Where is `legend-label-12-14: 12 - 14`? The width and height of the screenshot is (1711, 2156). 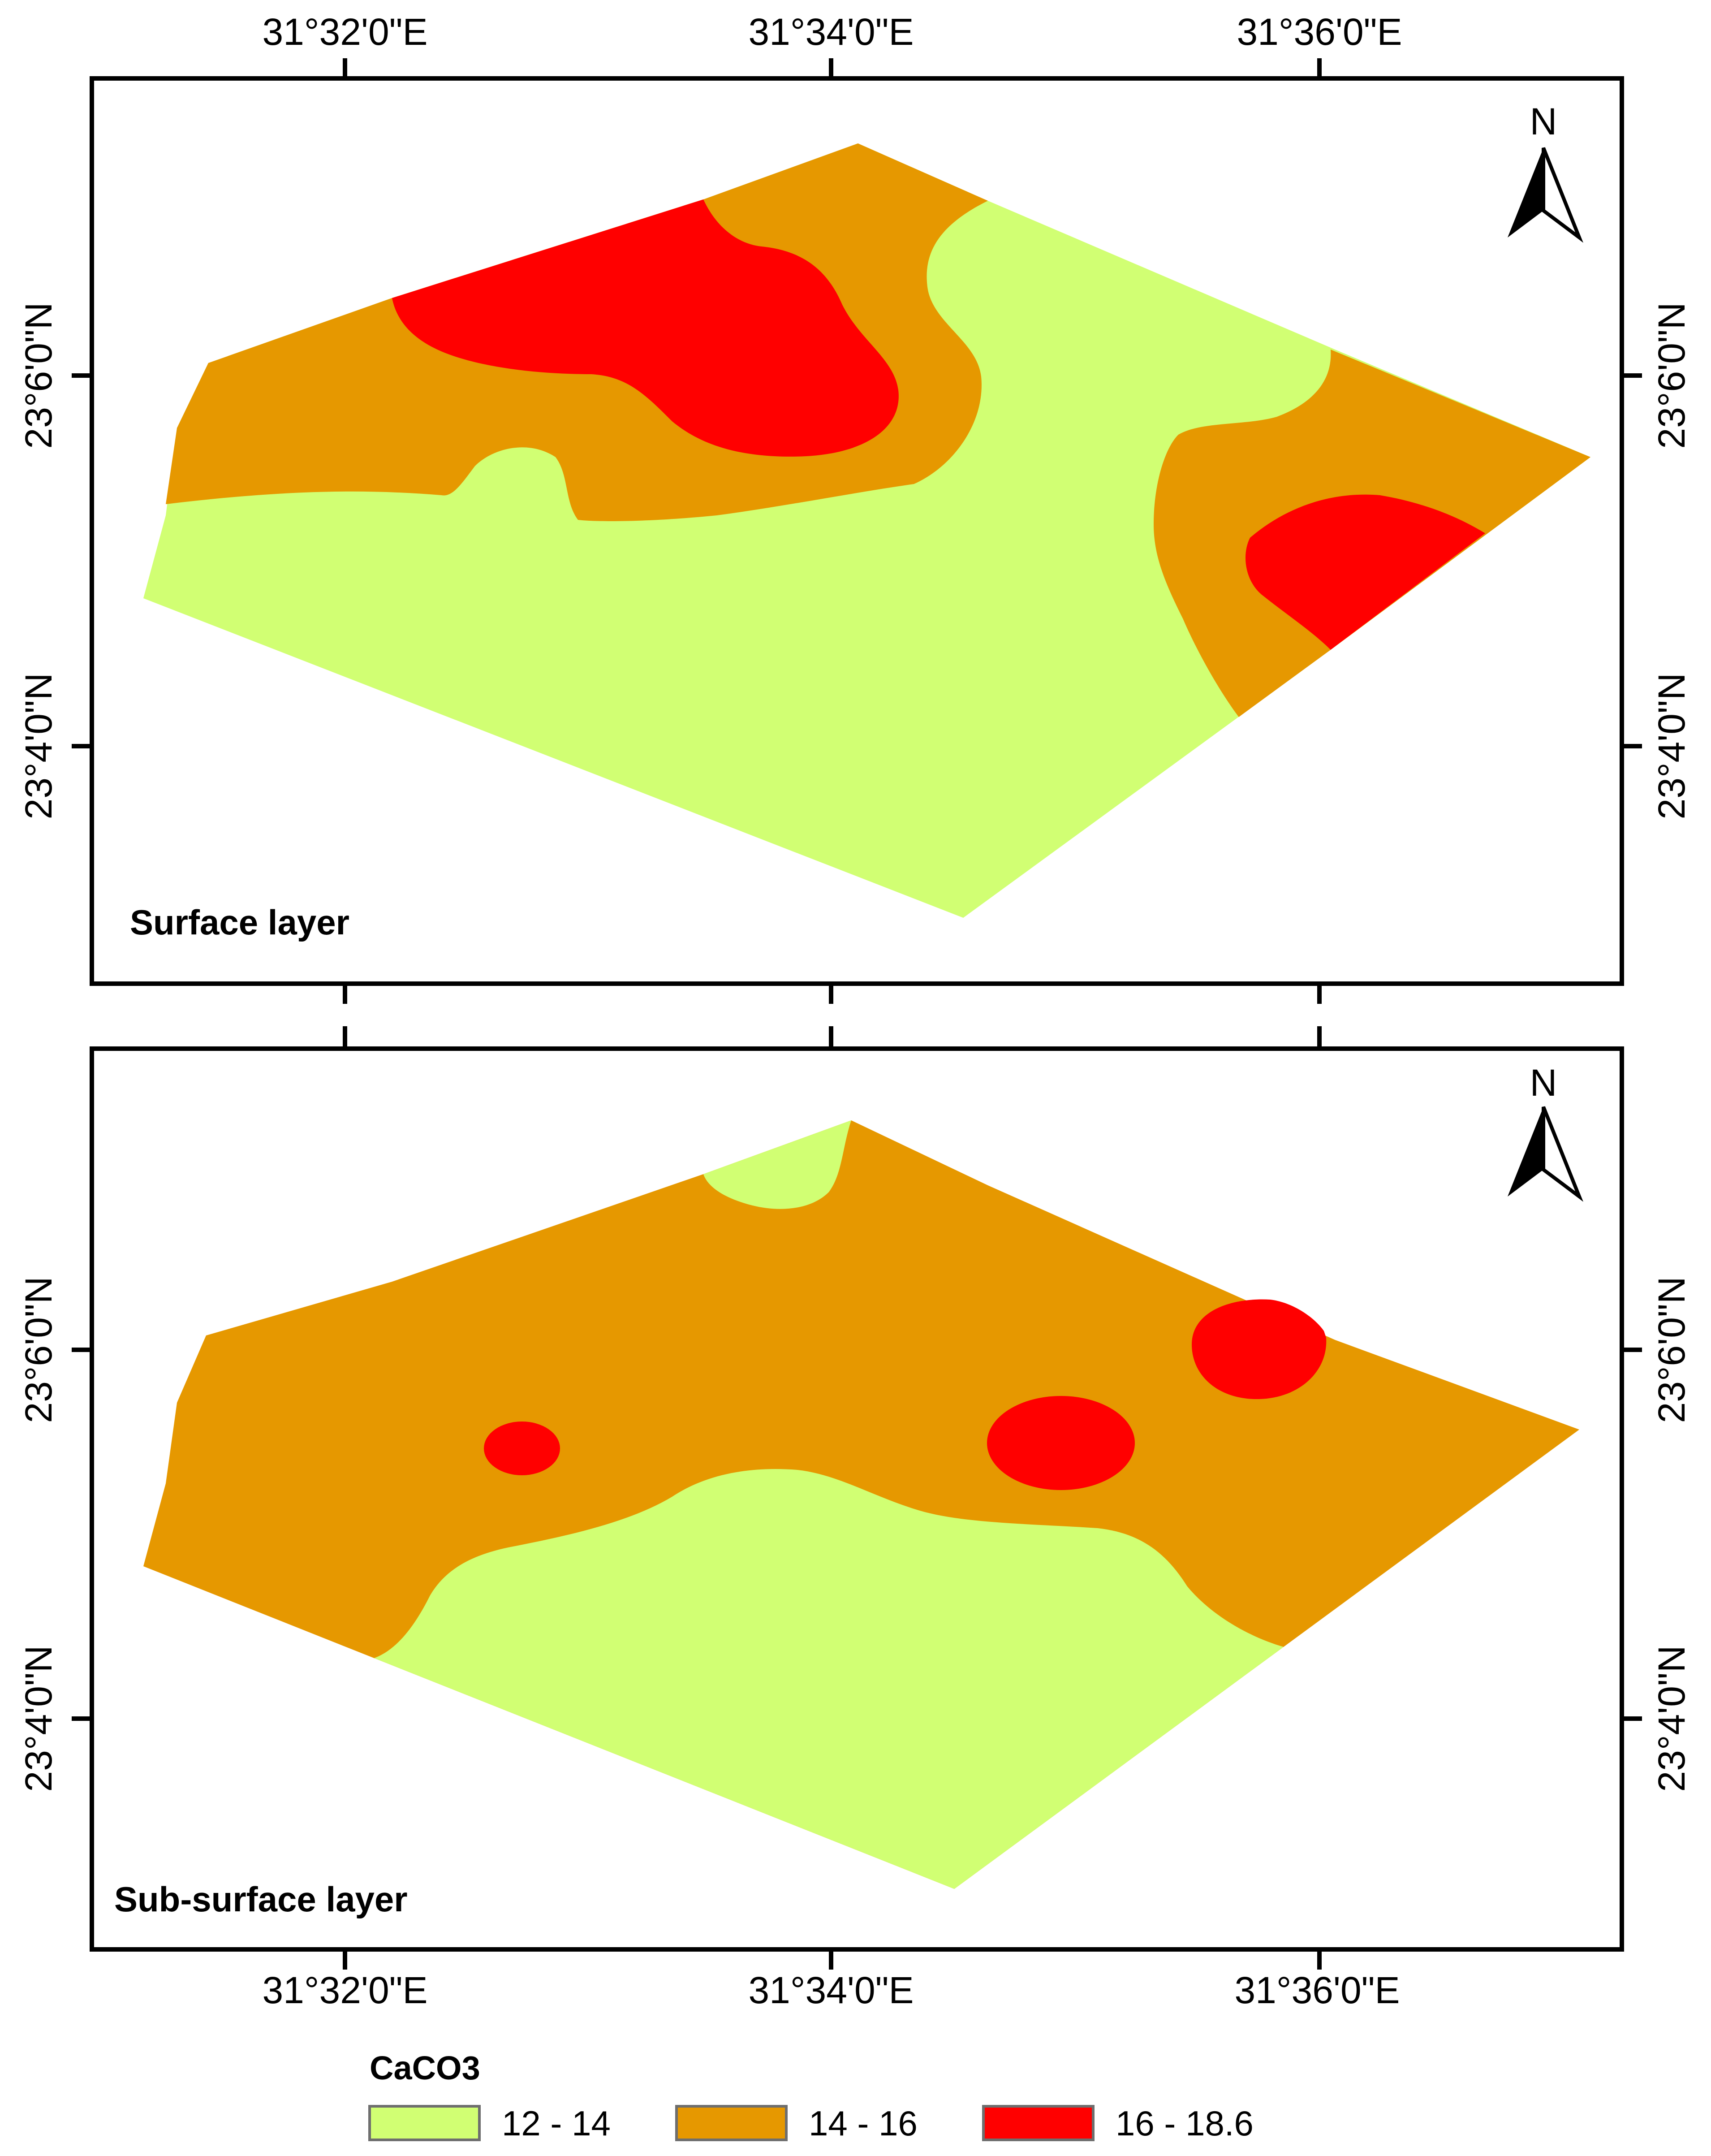
legend-label-12-14: 12 - 14 is located at coordinates (556, 2123).